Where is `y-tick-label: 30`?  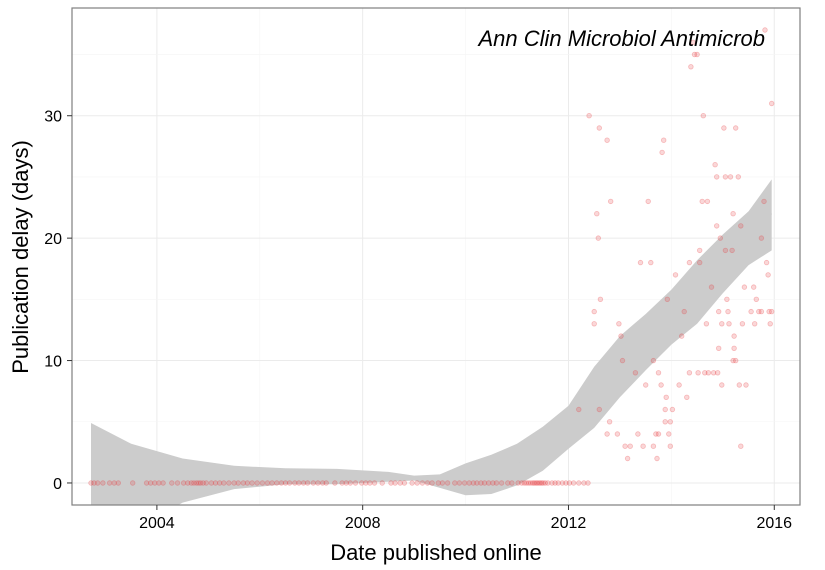
y-tick-label: 30 is located at coordinates (53, 117).